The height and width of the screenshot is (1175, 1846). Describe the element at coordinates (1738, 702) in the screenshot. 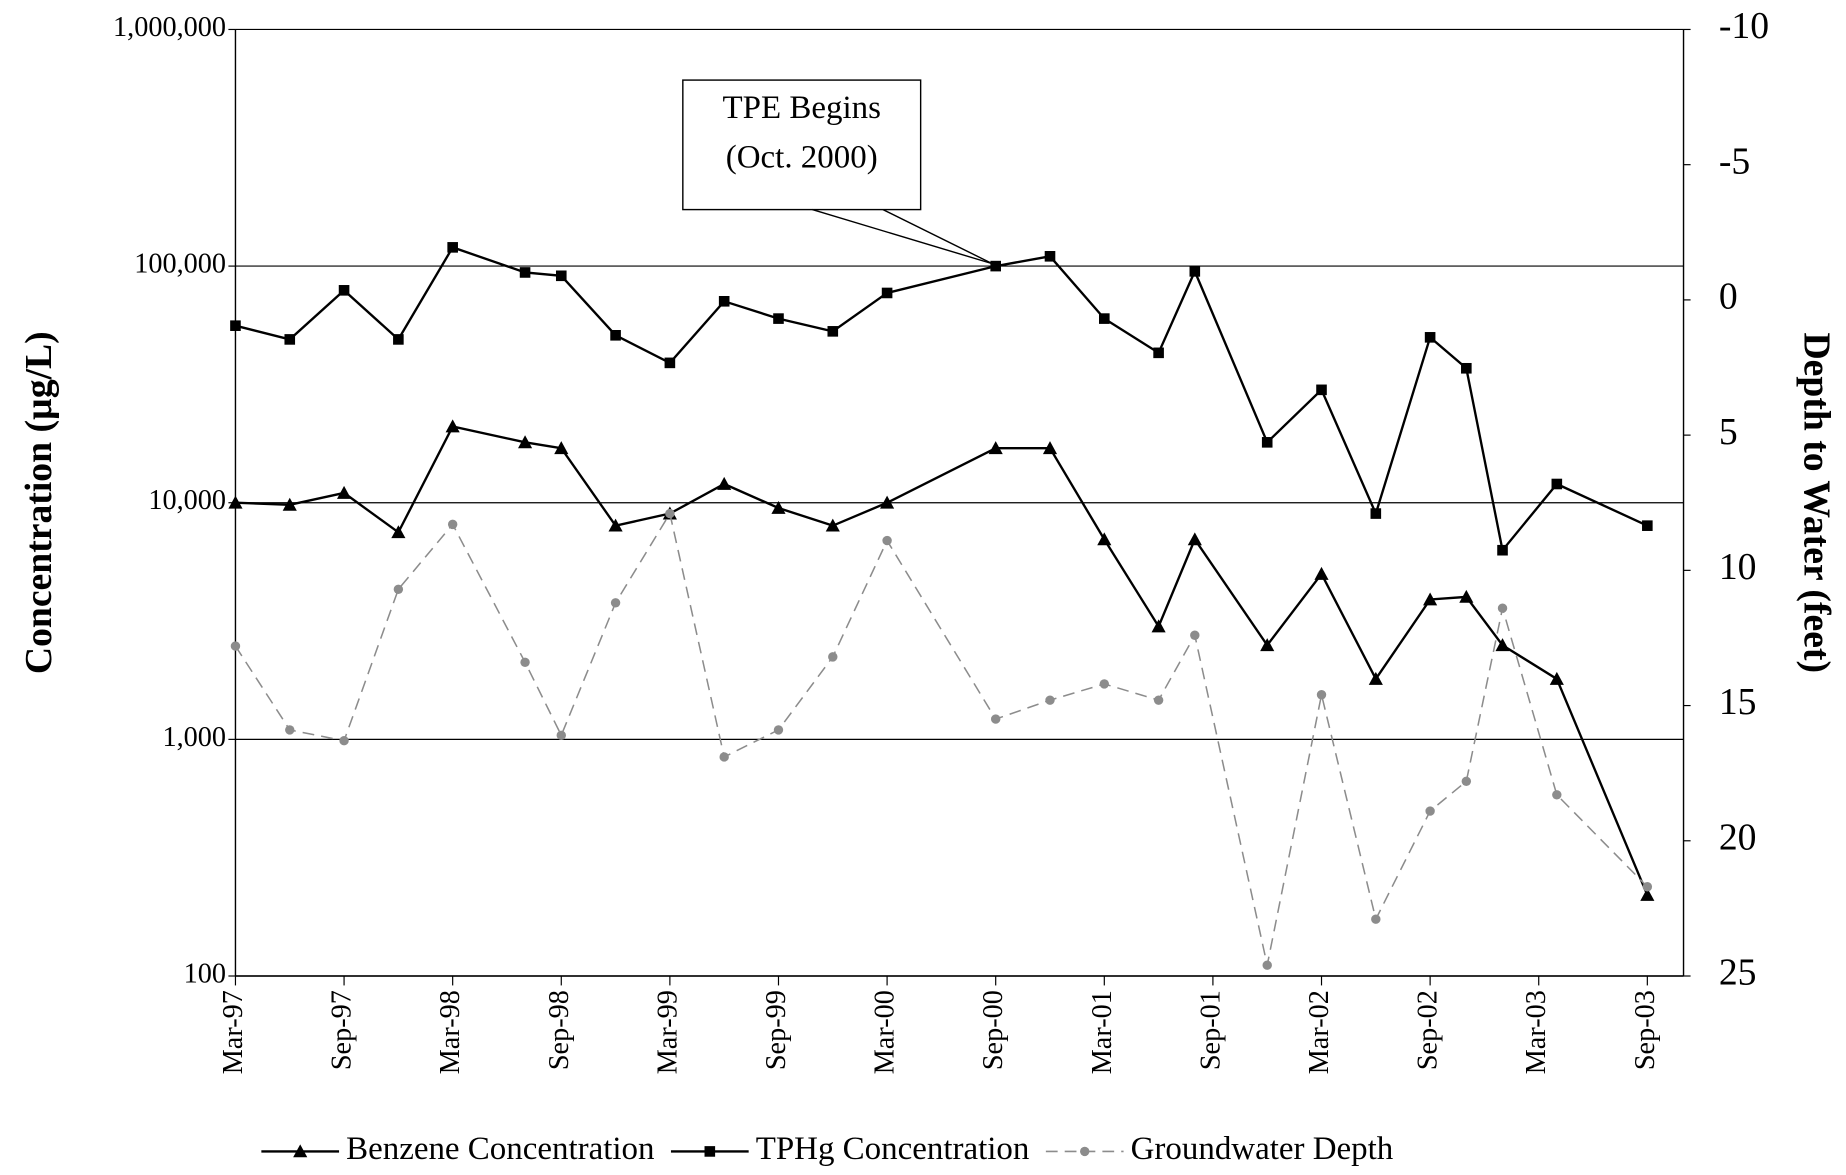

I see `y2-tick-label: 15` at that location.